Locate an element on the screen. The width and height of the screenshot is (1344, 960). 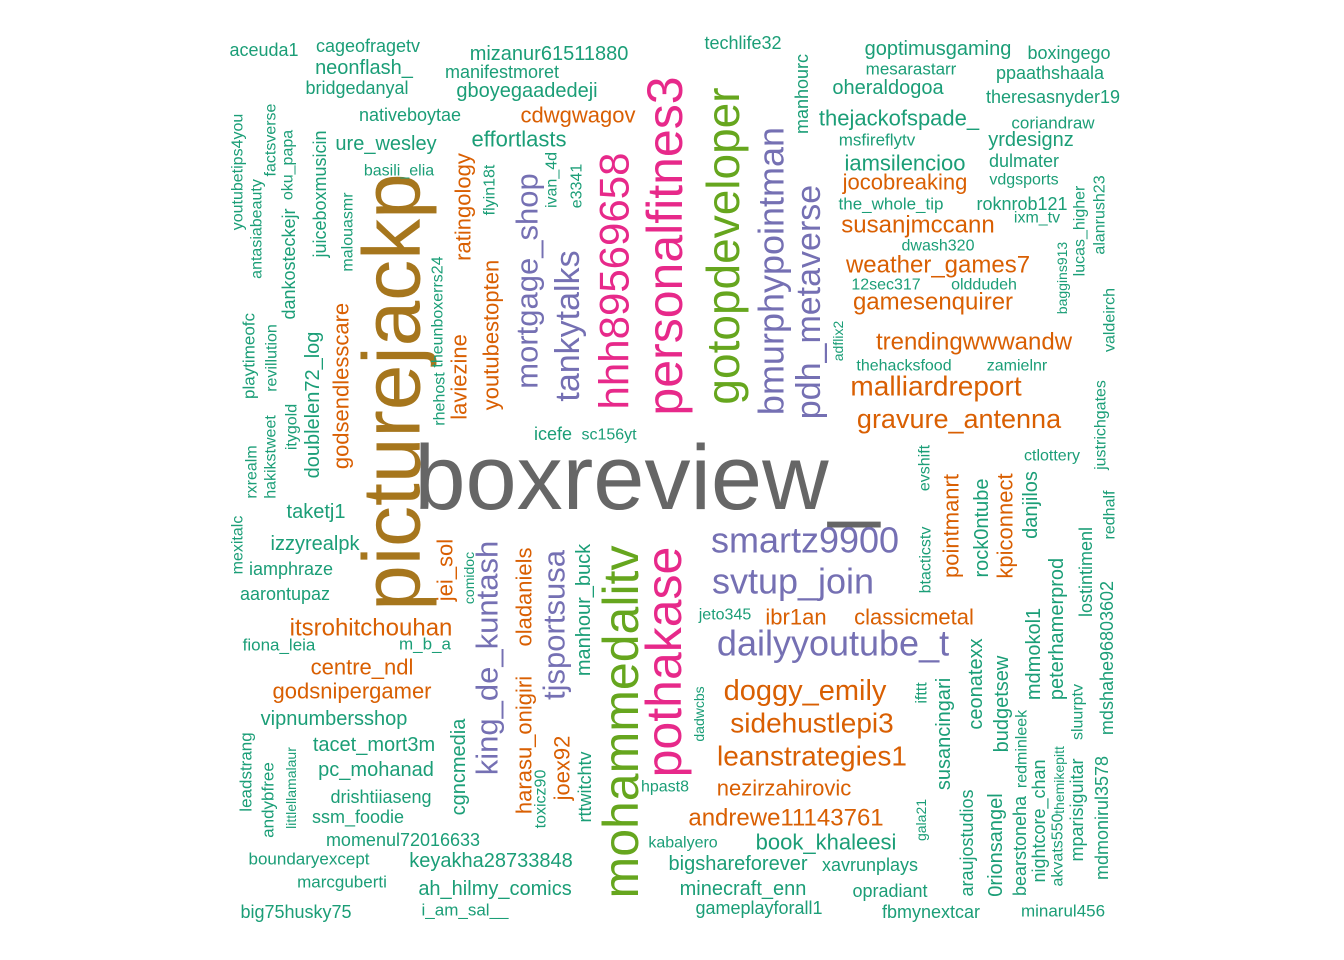
word-thejackofspade: thejackofspade_ is located at coordinates (899, 118).